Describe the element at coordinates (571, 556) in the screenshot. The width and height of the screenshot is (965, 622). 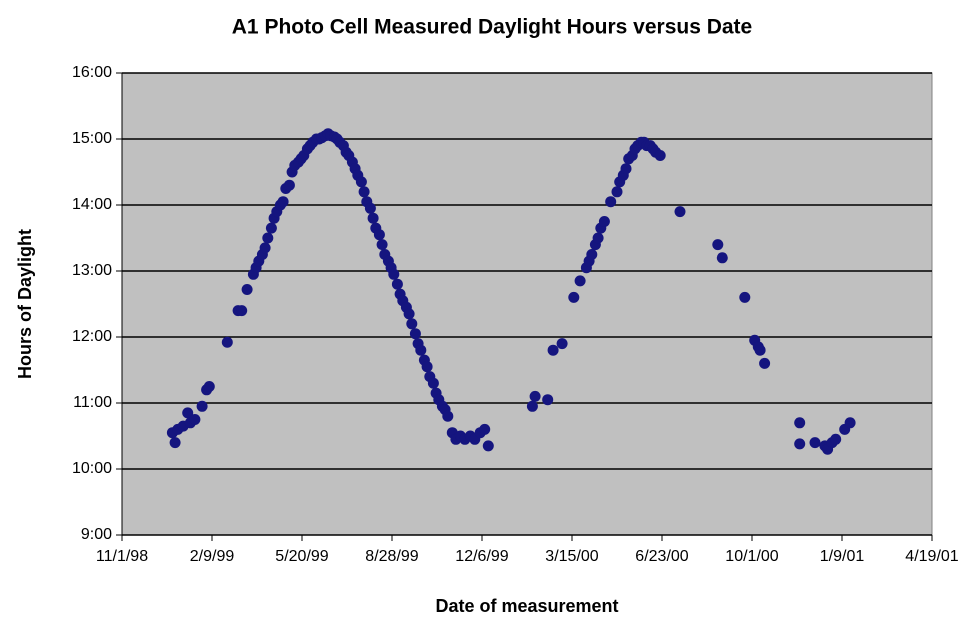
I see `x-tick-label: 3/15/00` at that location.